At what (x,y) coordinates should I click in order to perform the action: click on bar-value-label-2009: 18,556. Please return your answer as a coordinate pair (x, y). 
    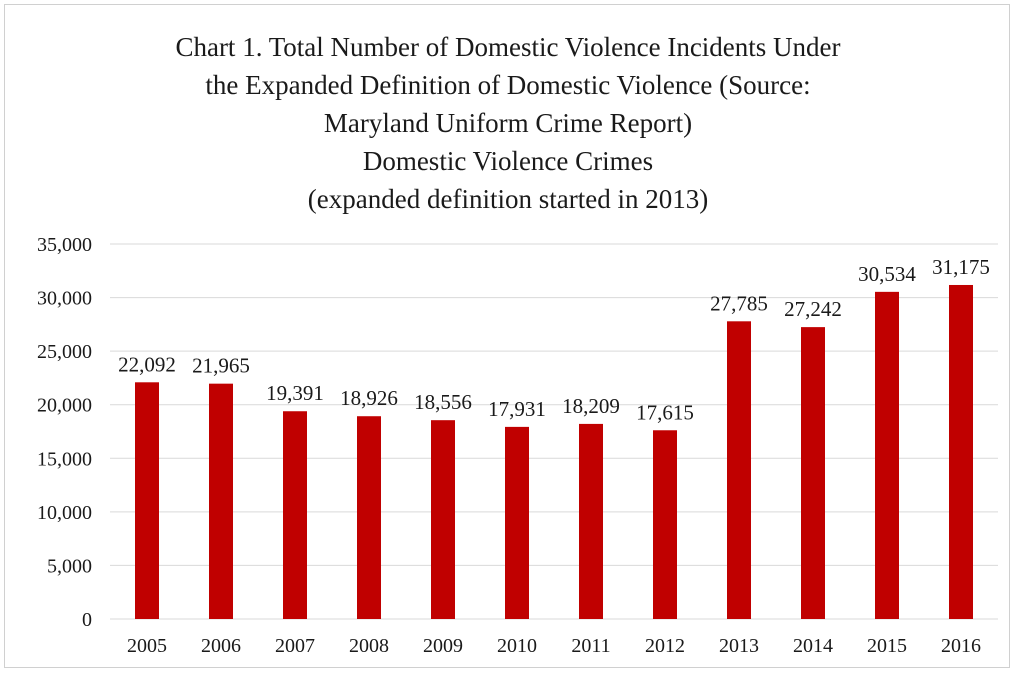
    Looking at the image, I should click on (443, 402).